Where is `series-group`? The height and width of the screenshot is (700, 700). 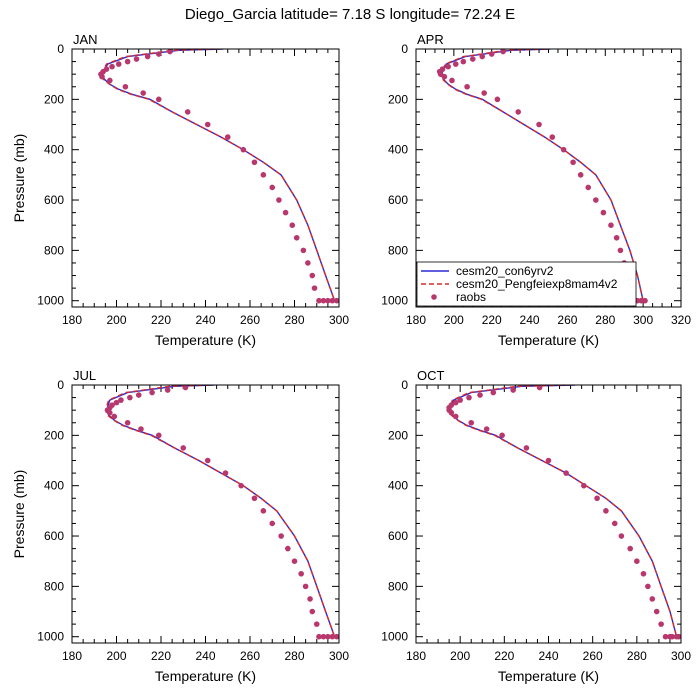 series-group is located at coordinates (218, 176).